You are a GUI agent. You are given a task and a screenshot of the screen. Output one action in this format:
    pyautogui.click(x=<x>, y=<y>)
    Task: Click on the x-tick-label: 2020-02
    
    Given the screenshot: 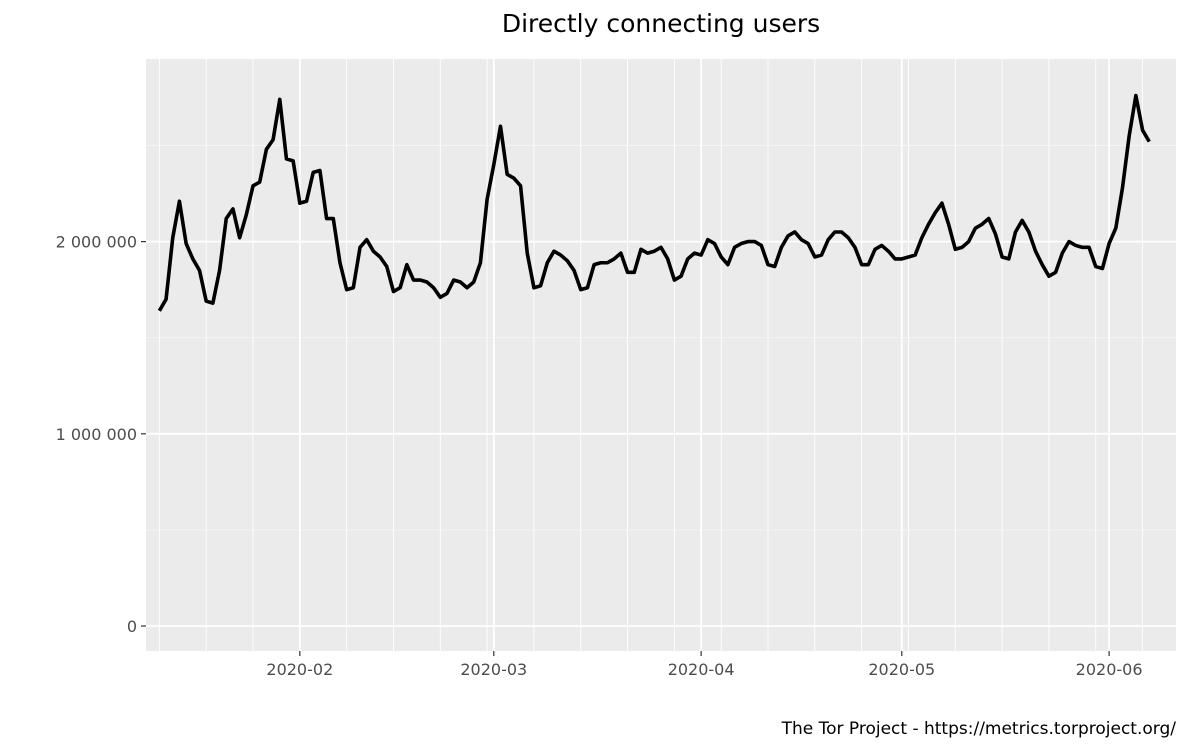 What is the action you would take?
    pyautogui.click(x=299, y=669)
    